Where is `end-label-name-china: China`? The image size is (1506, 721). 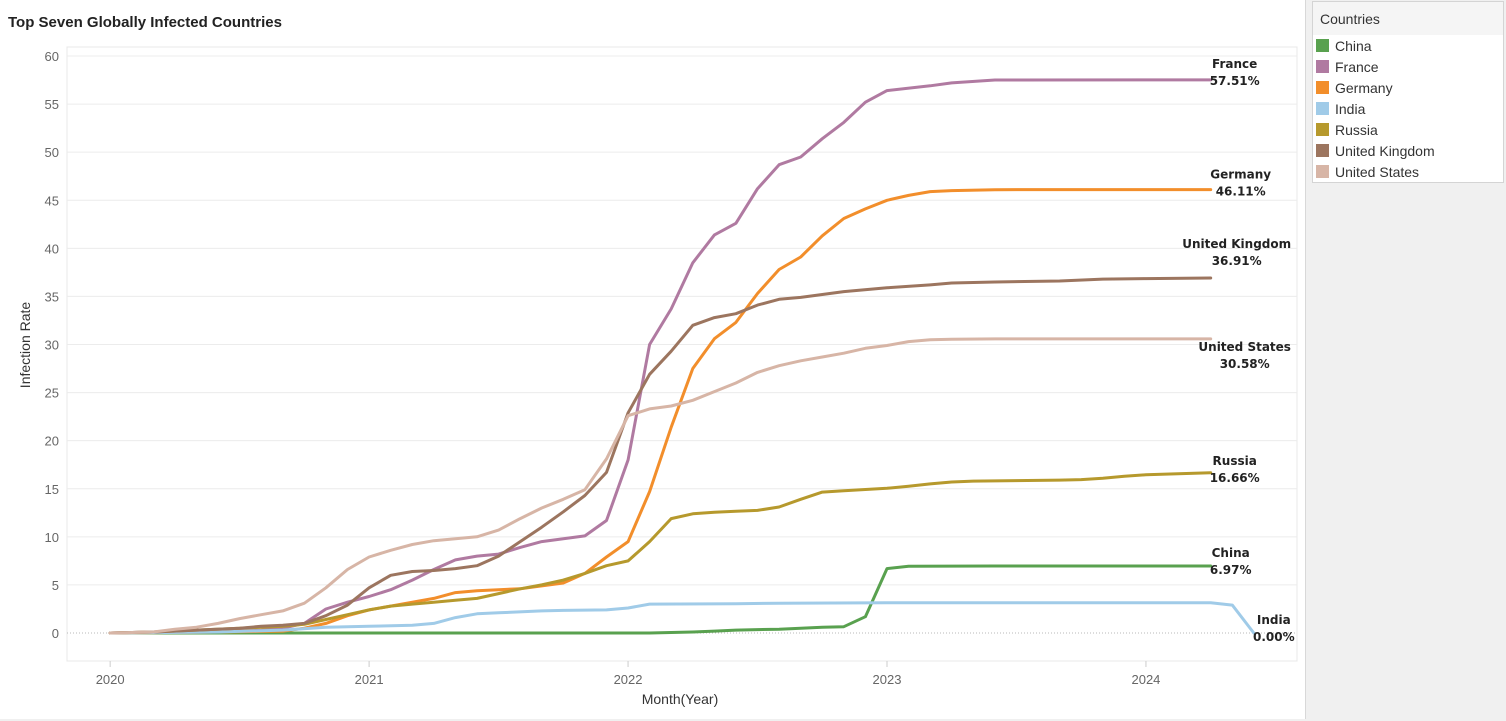
end-label-name-china: China is located at coordinates (1231, 553).